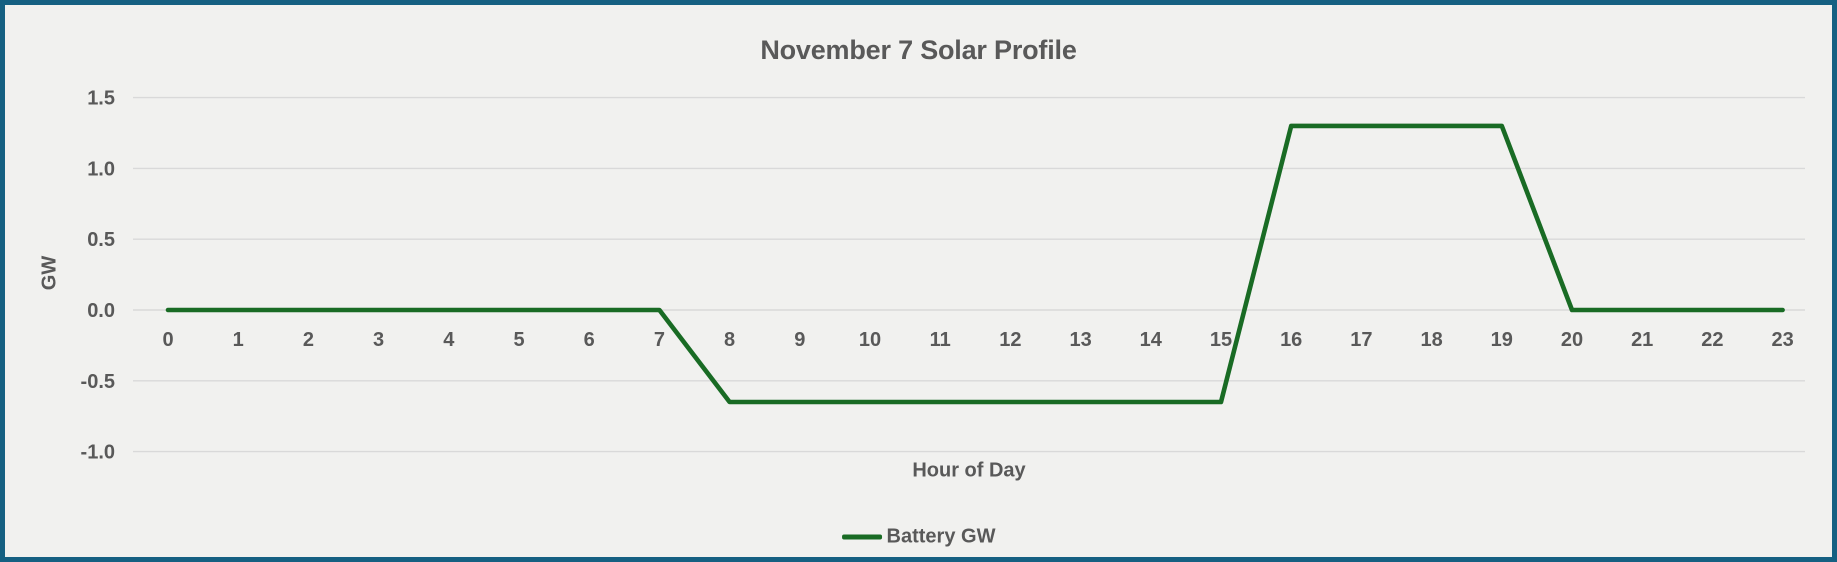  Describe the element at coordinates (1642, 340) in the screenshot. I see `x-tick-label: 21` at that location.